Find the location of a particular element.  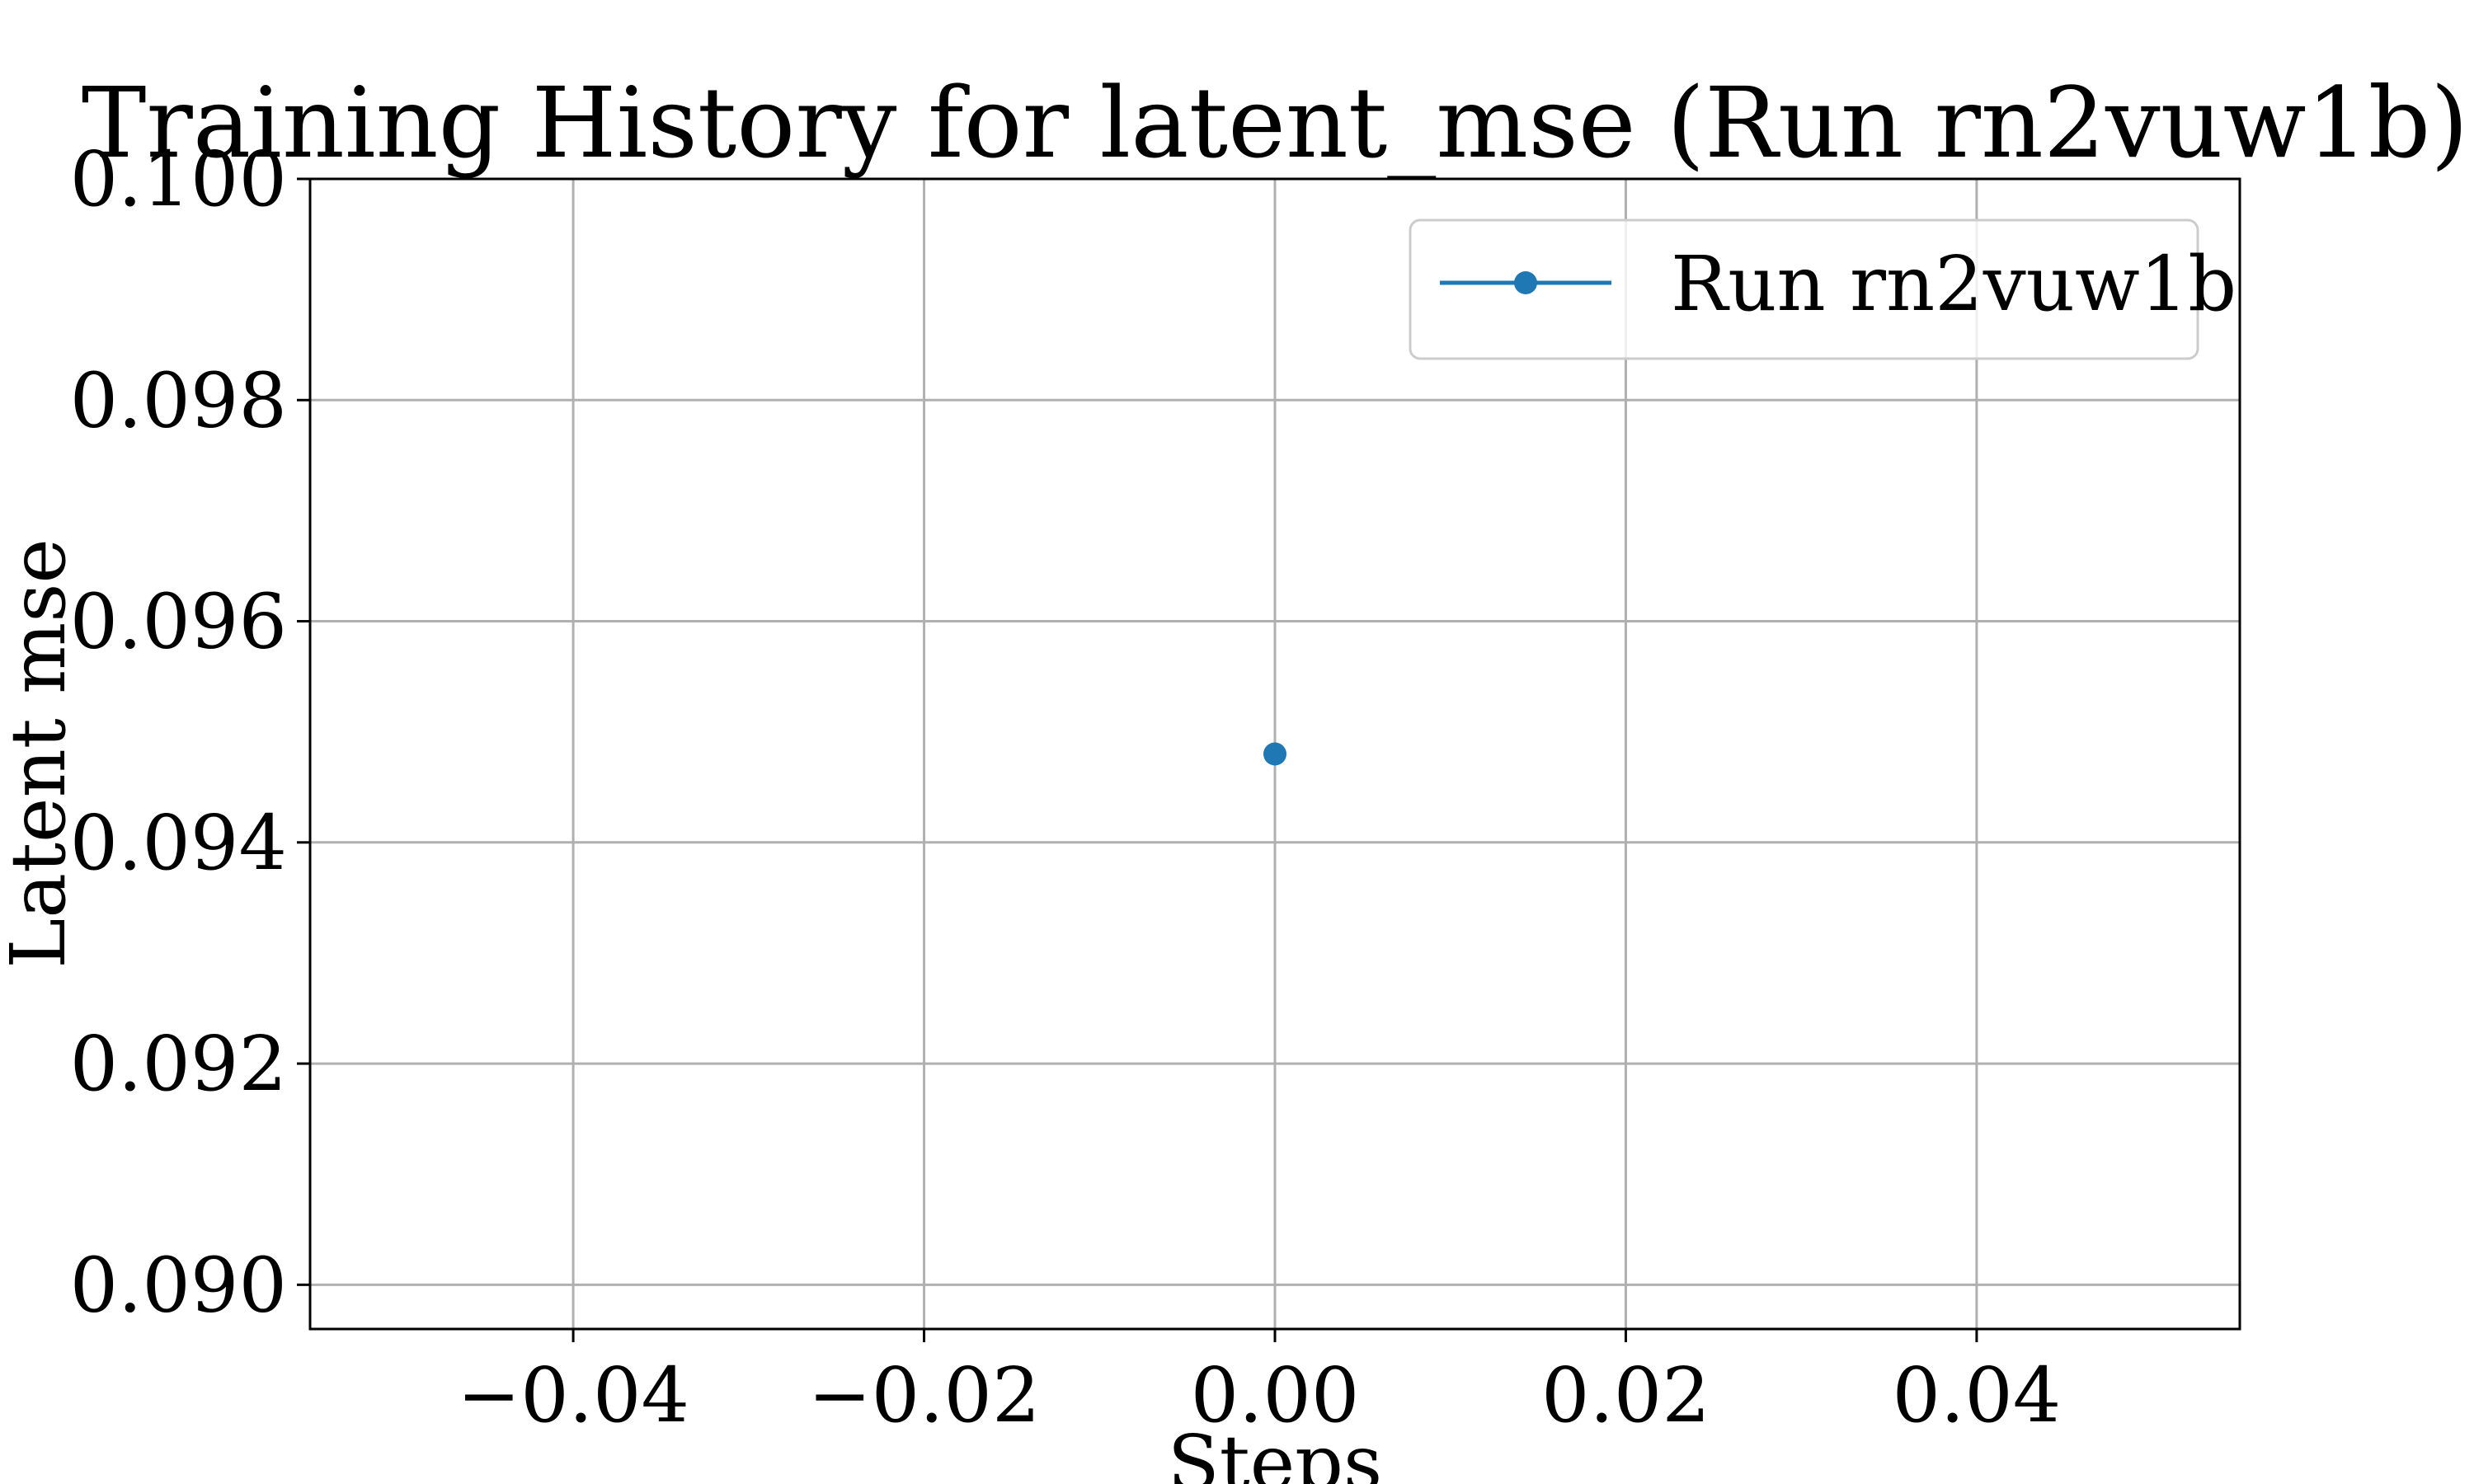

y-tick-label: 0.090 is located at coordinates (178, 1285).